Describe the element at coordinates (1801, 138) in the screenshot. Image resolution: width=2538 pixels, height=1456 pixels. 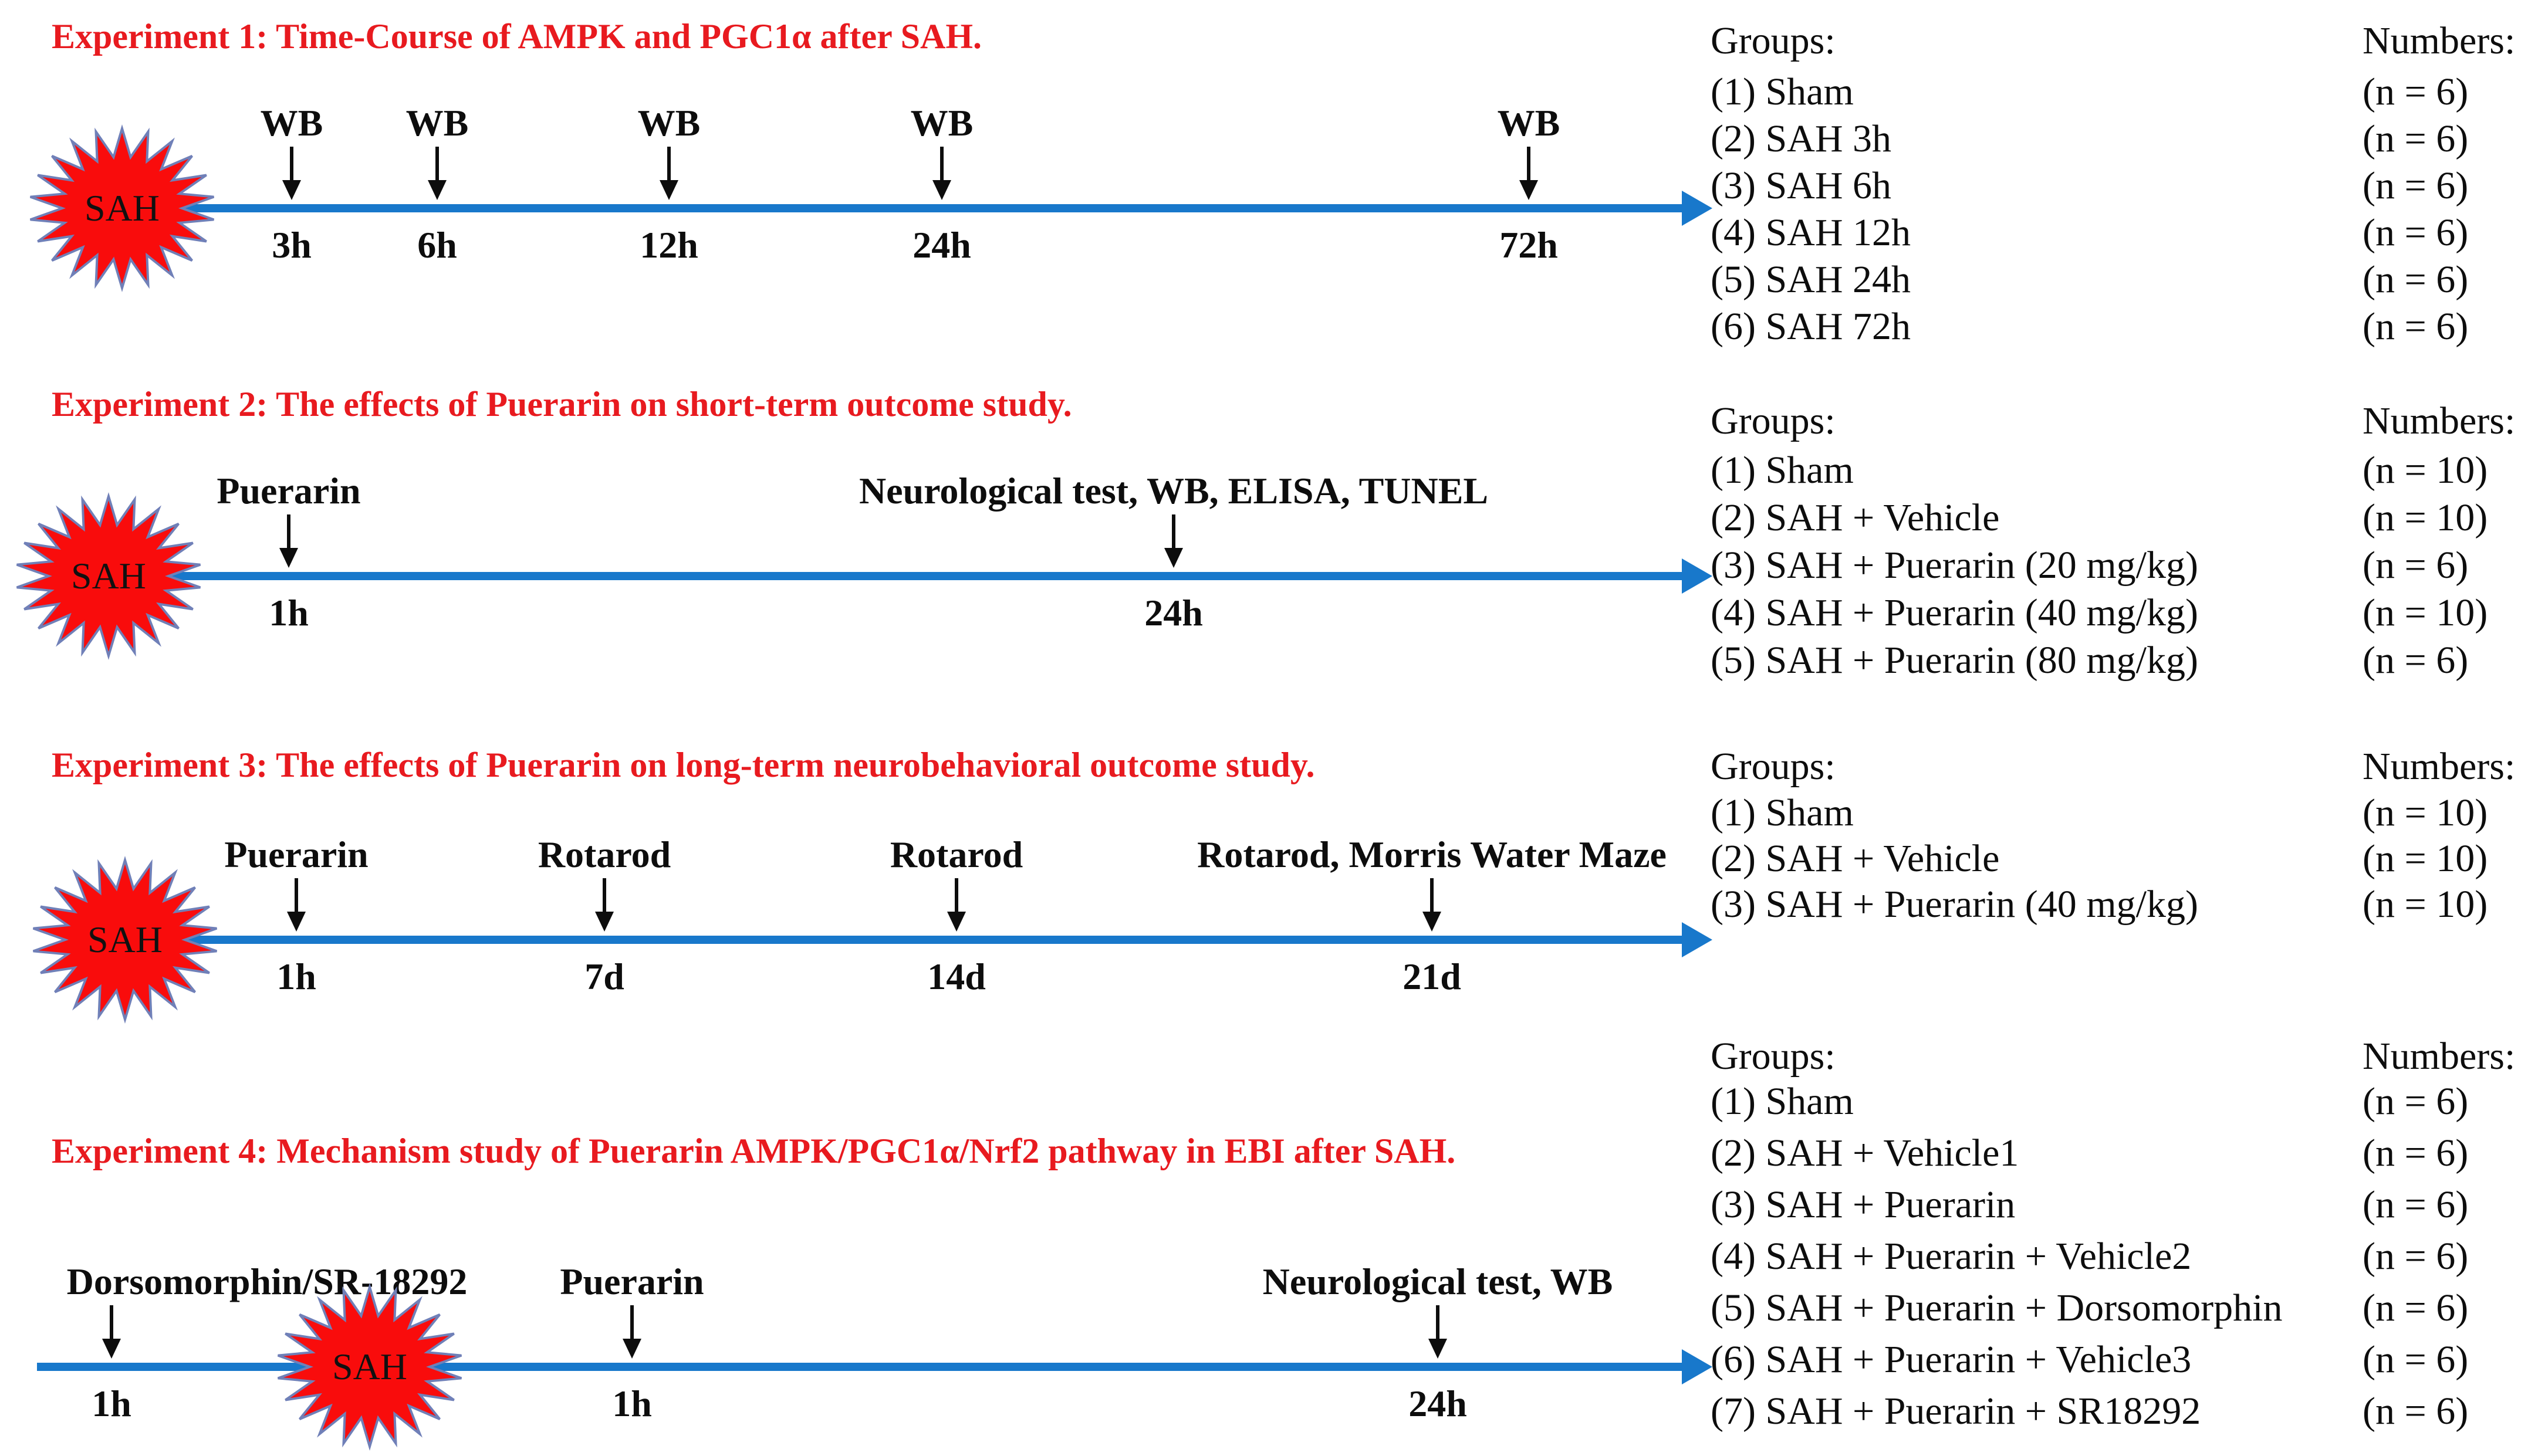
I see `group-row-name: (2) SAH 3h` at that location.